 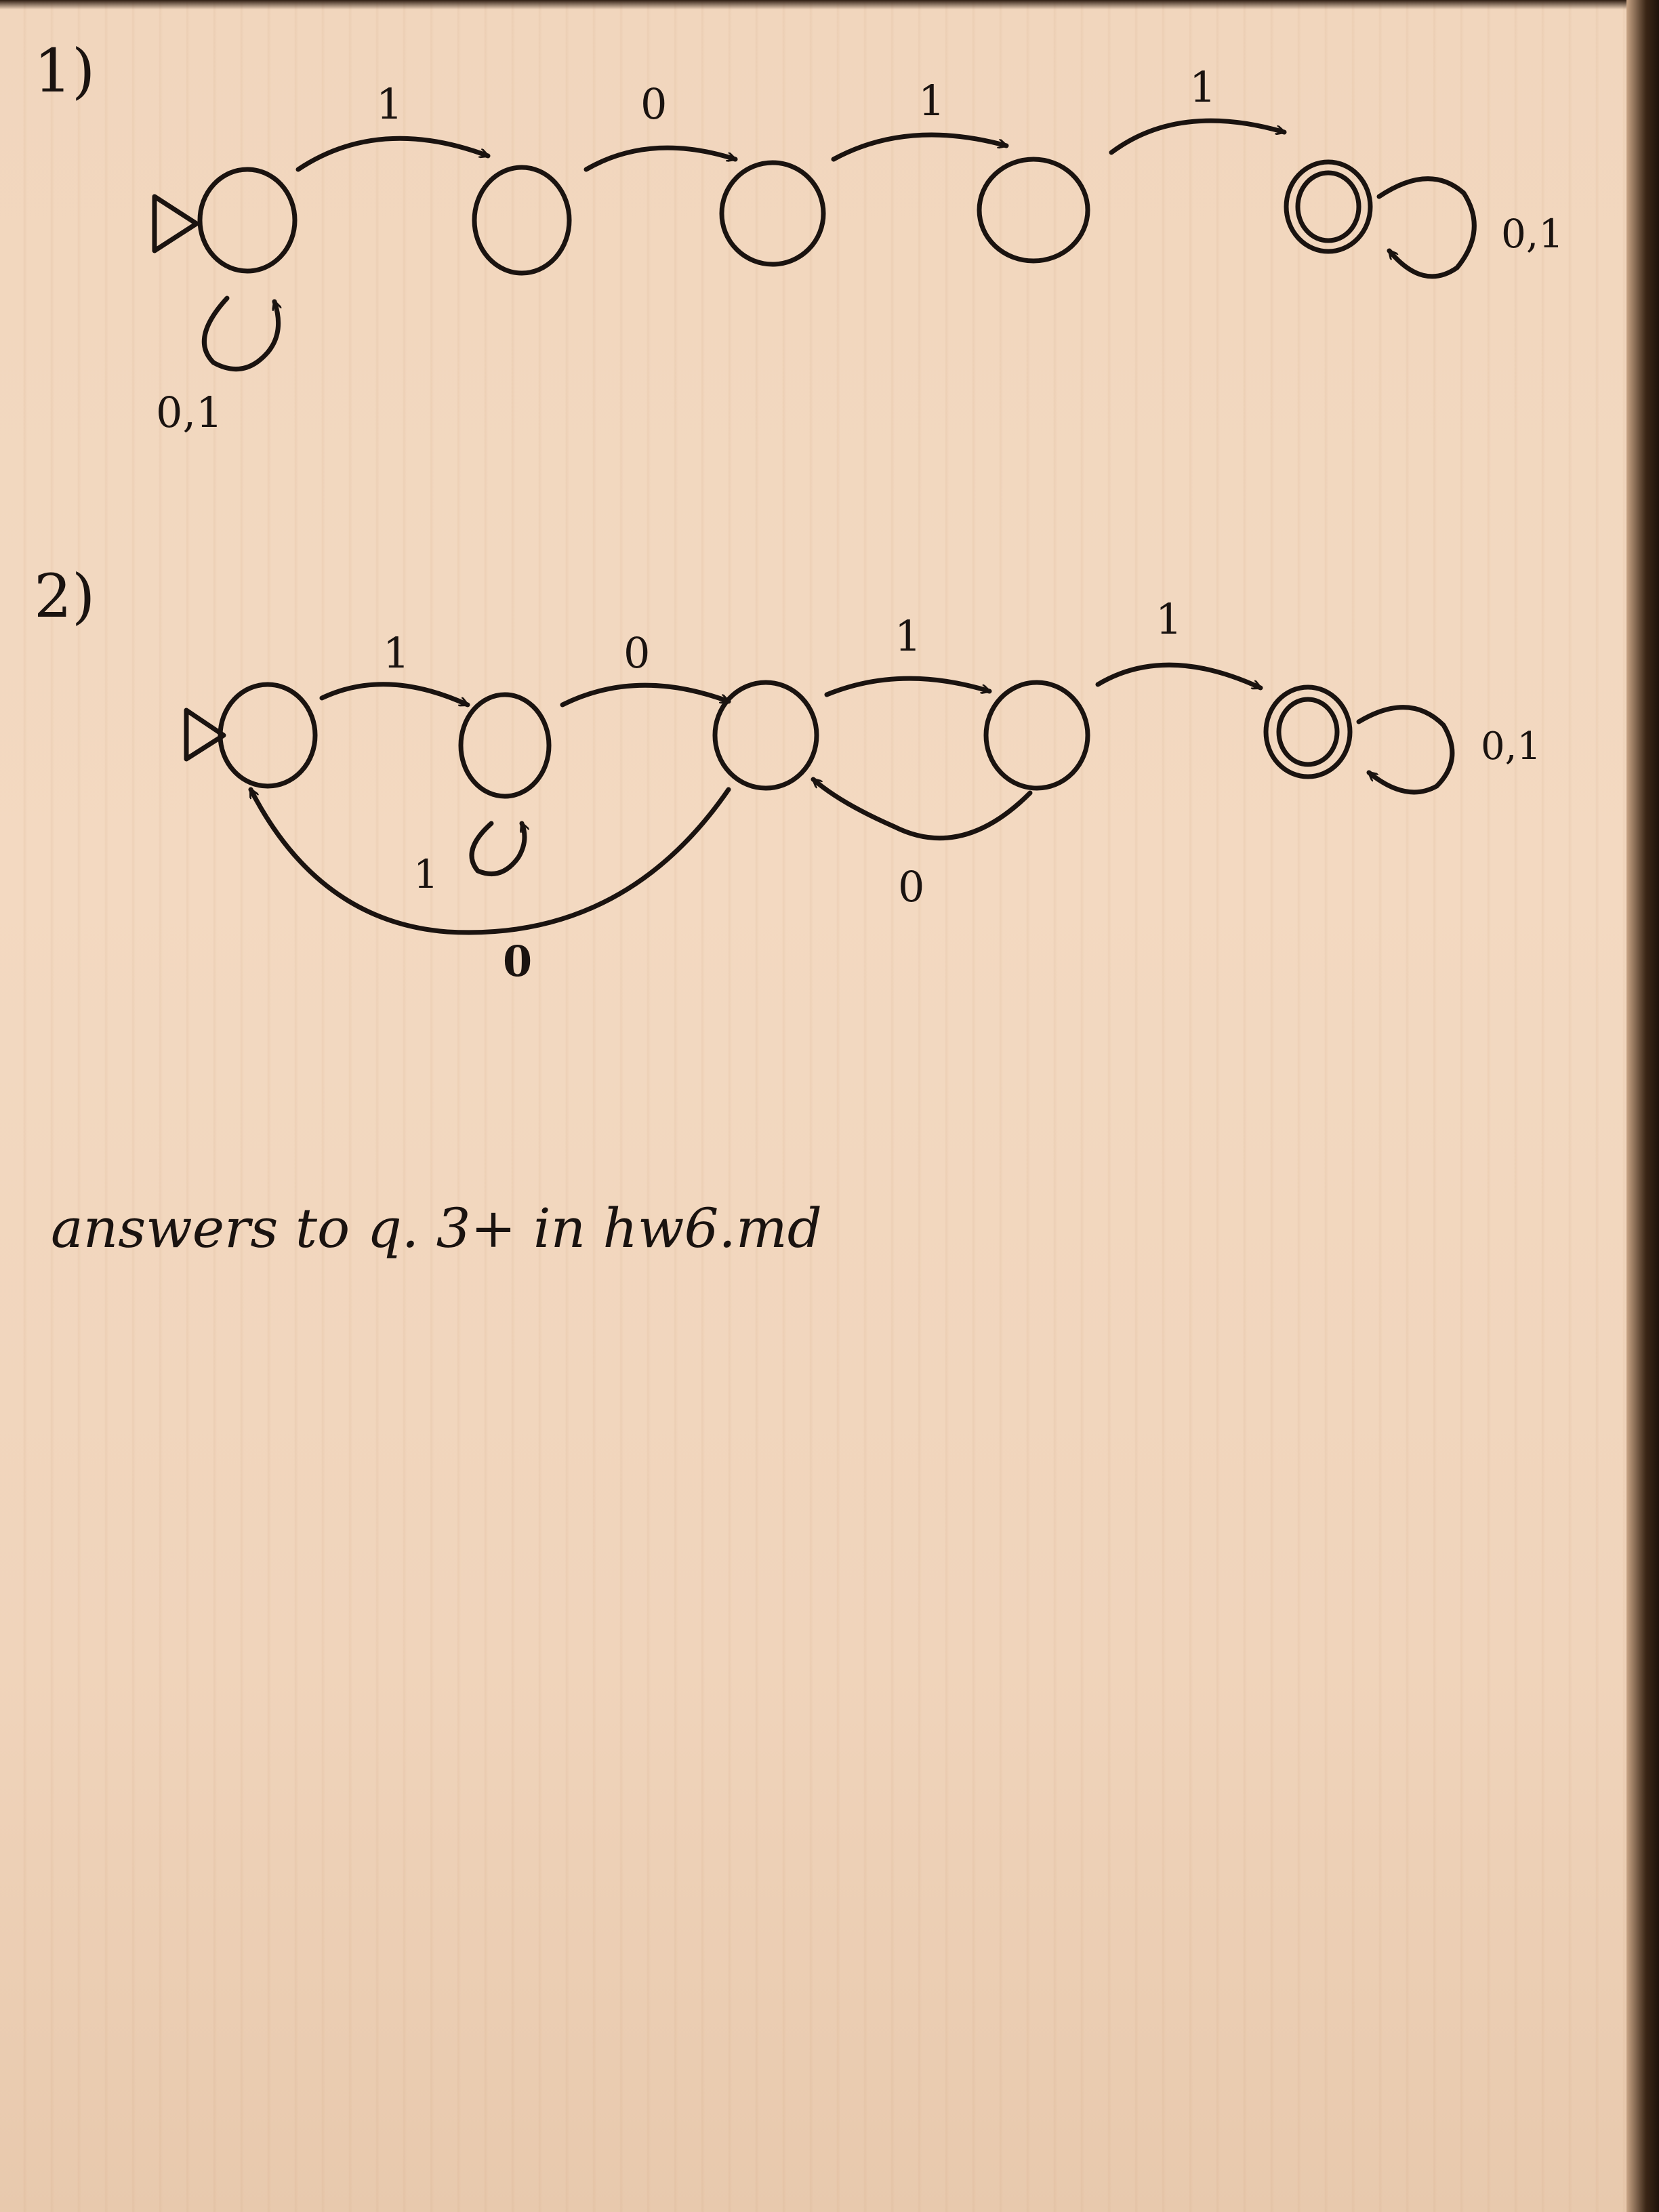 What do you see at coordinates (505, 745) in the screenshot?
I see `p2-state-q1` at bounding box center [505, 745].